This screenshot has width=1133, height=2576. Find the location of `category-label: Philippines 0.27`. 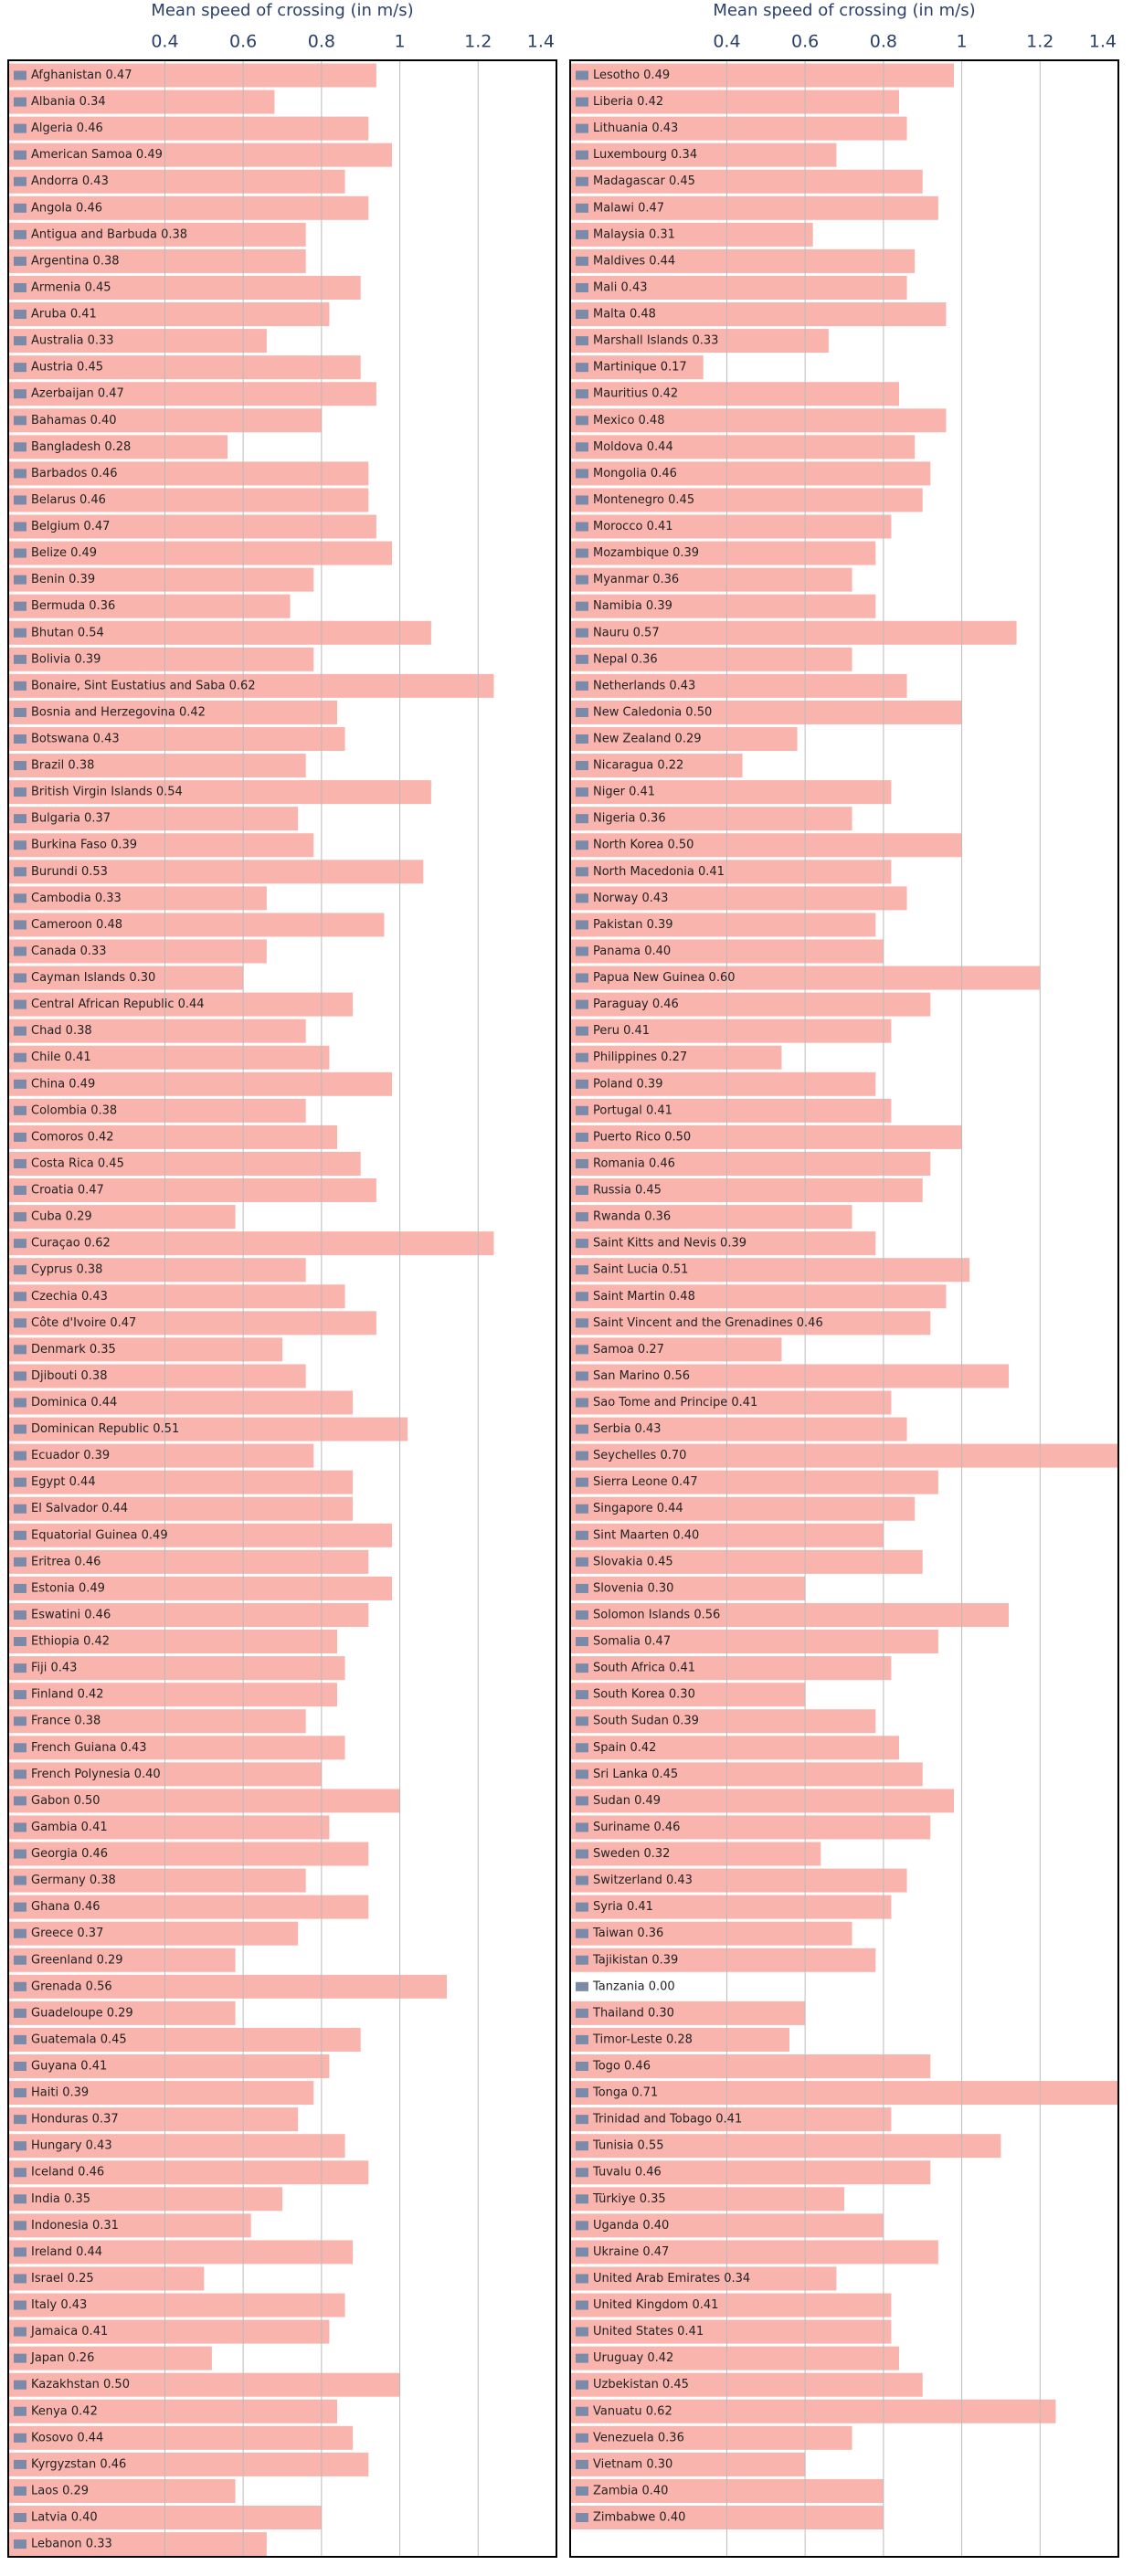

category-label: Philippines 0.27 is located at coordinates (640, 1057).